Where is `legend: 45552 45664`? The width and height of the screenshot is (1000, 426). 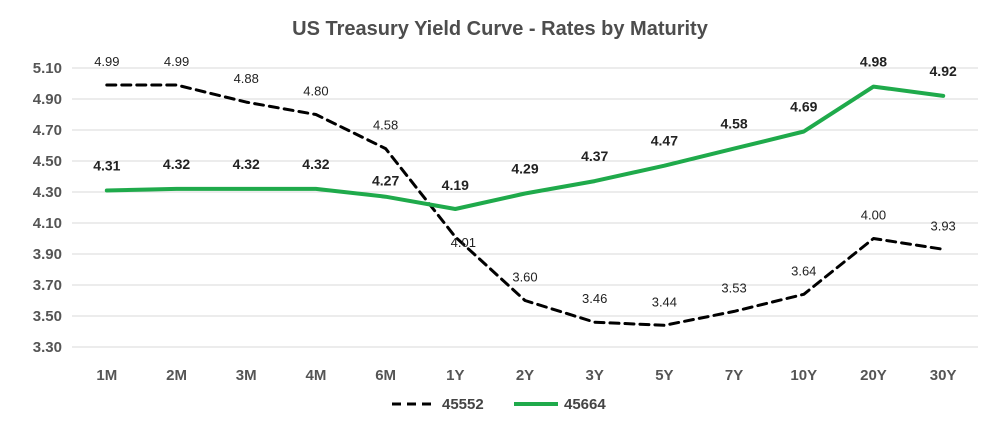
legend: 45552 45664 is located at coordinates (499, 404).